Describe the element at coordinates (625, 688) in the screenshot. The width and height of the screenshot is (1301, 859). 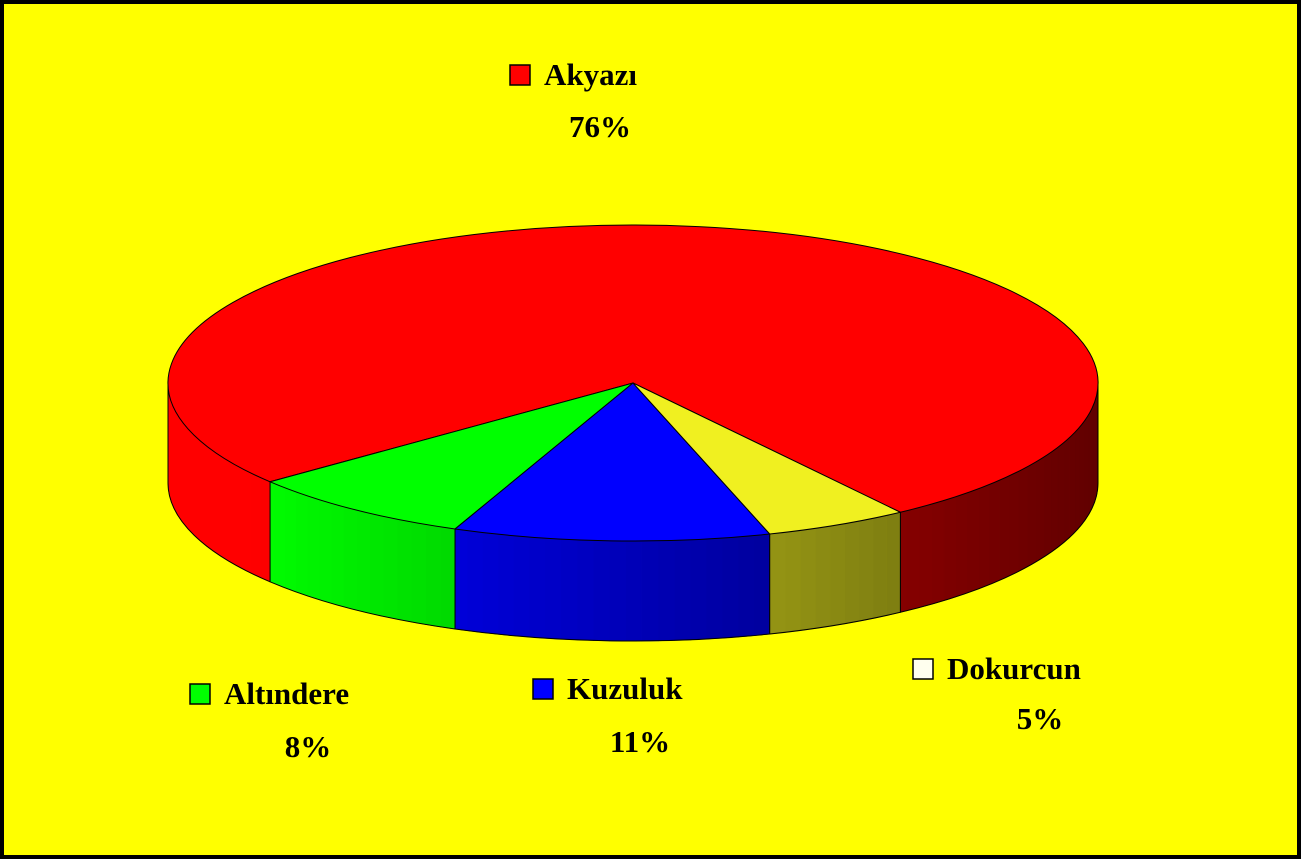
I see `slice-label: Kuzuluk` at that location.